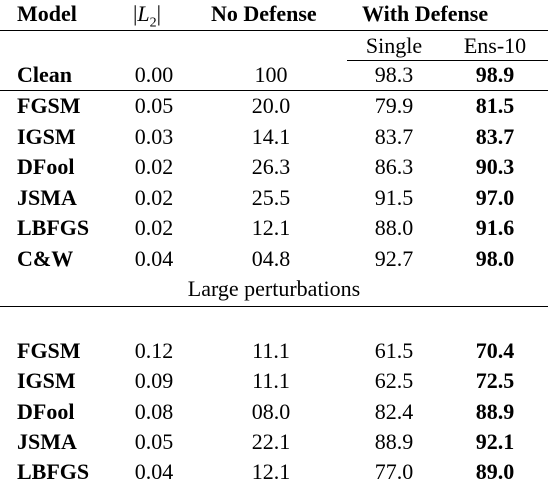 This screenshot has height=484, width=548. I want to click on cell-no-defense: 25.5, so click(271, 197).